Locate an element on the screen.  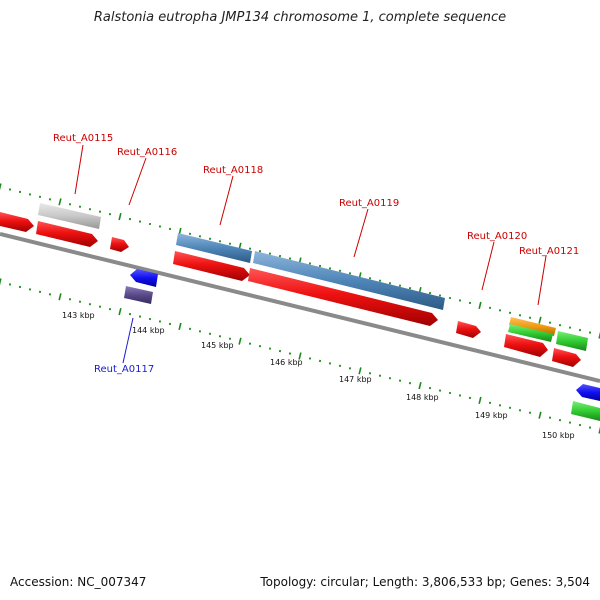
gene-label-reut-a0116: Reut_A0116 is located at coordinates (147, 152).